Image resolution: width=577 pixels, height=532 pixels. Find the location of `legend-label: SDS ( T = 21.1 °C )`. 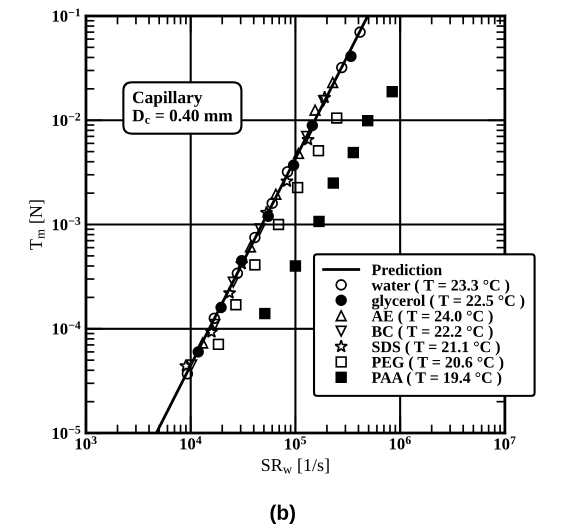

legend-label: SDS ( T = 21.1 °C ) is located at coordinates (436, 348).